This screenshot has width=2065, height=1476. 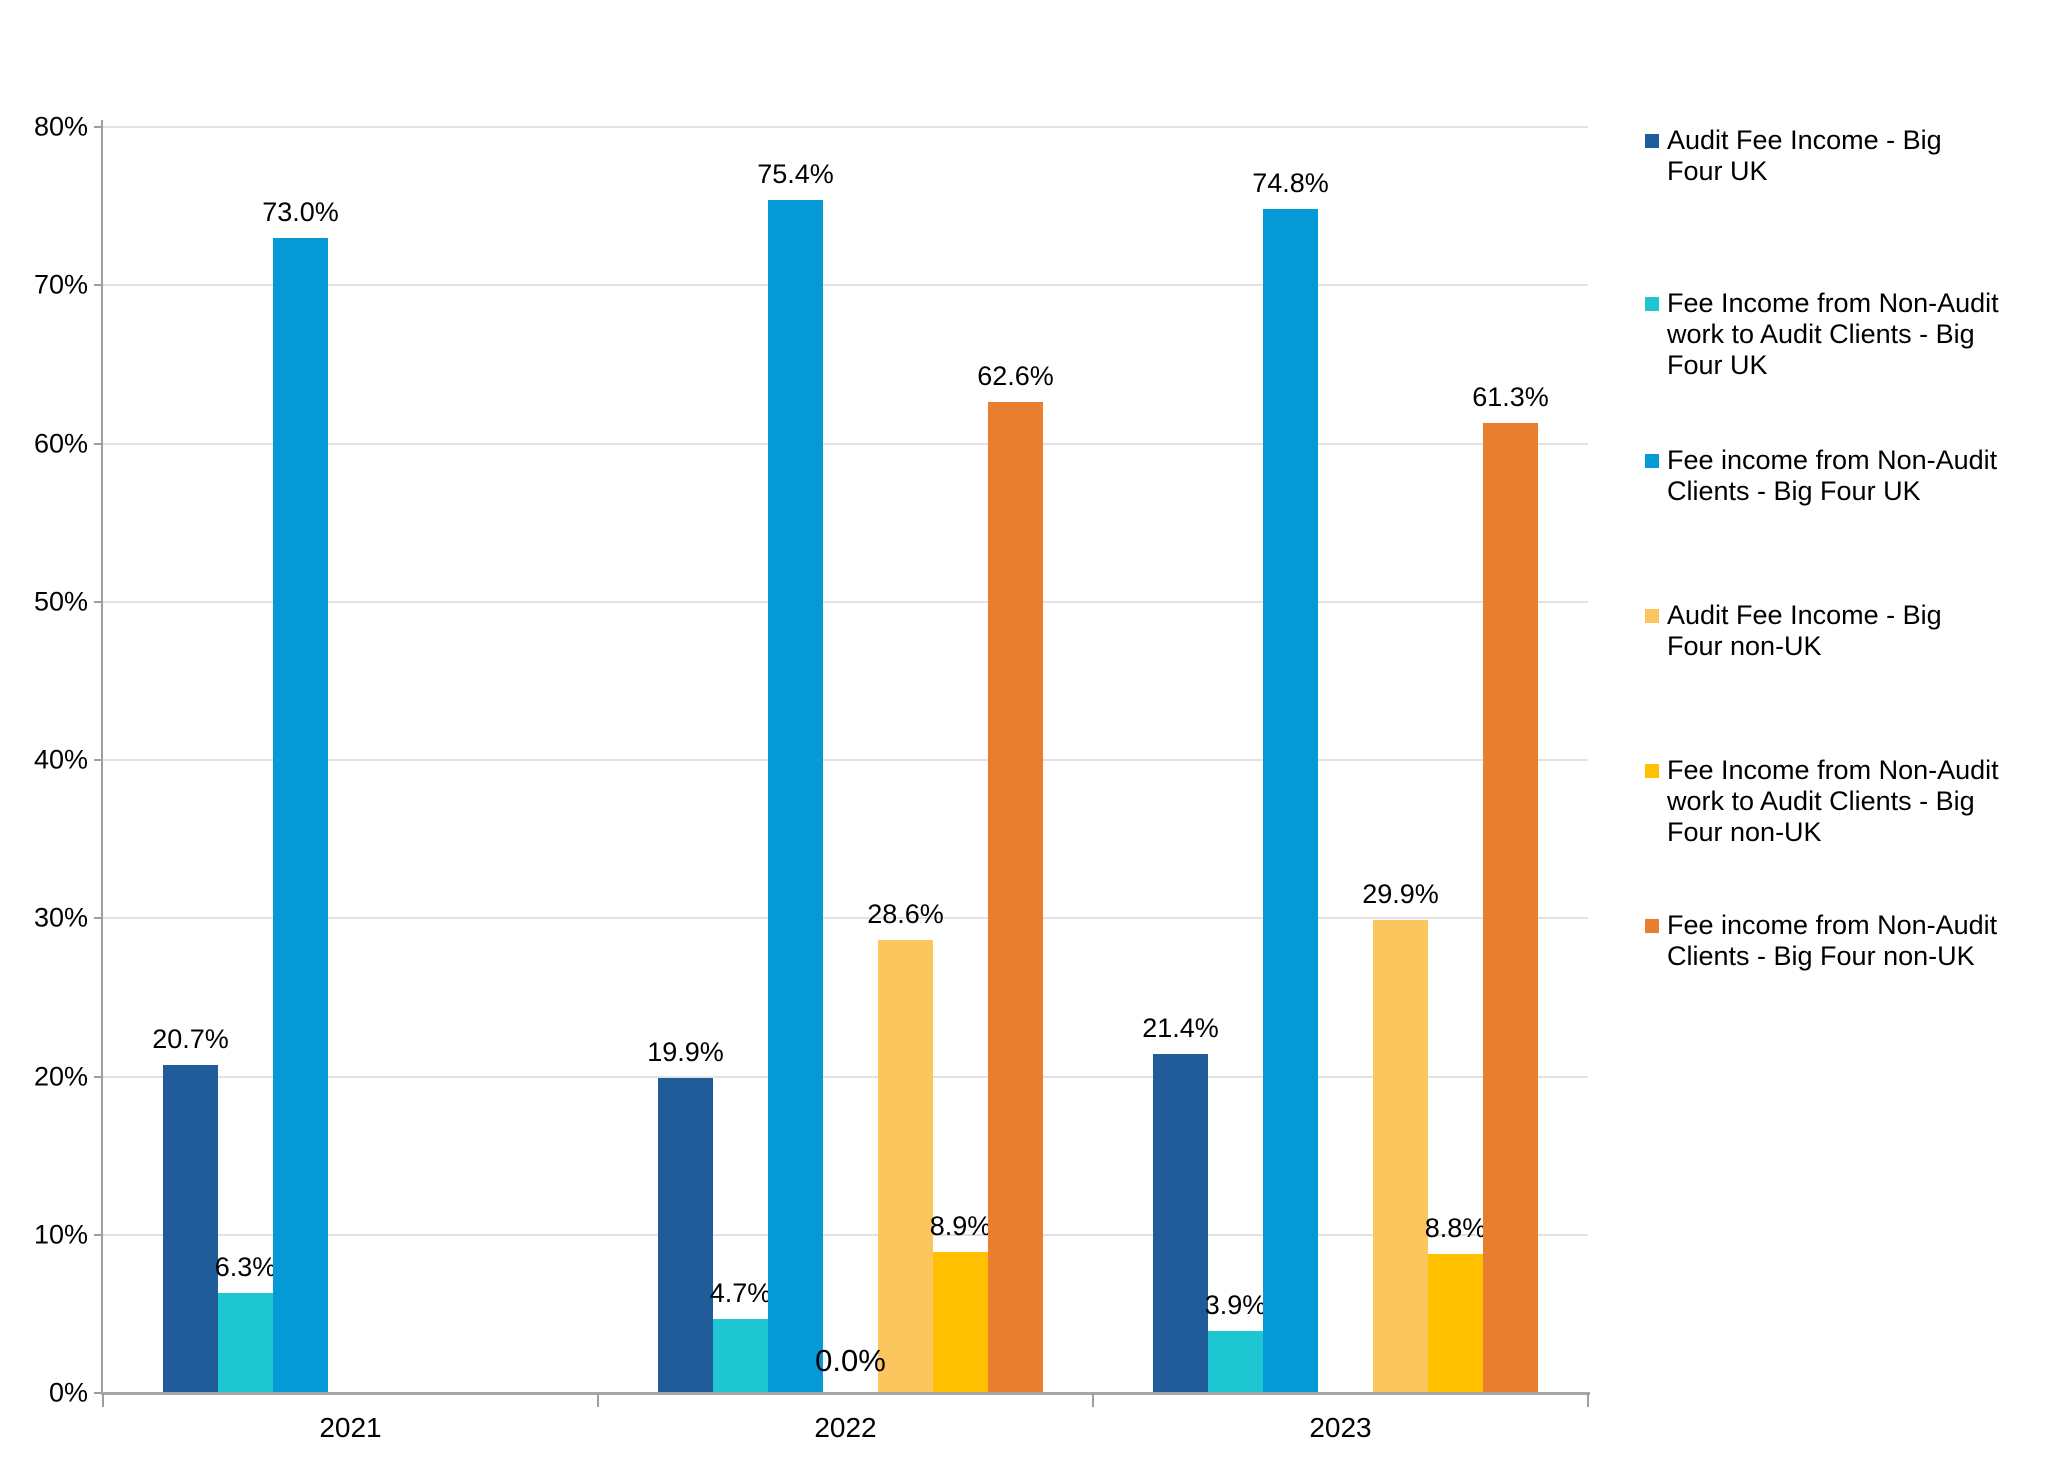 What do you see at coordinates (350, 1427) in the screenshot?
I see `x-axis-label-2021: 2021` at bounding box center [350, 1427].